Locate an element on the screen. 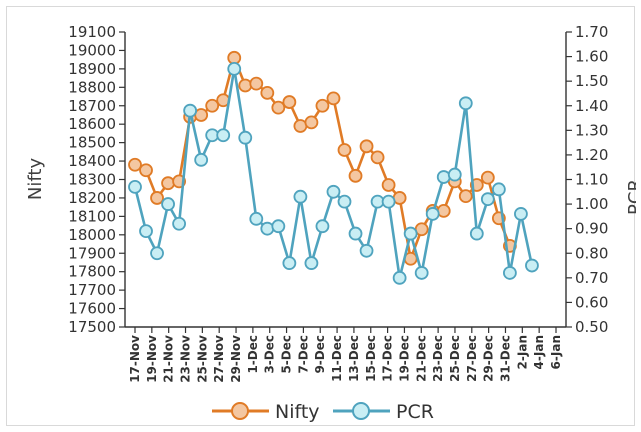 The image size is (641, 432). y2-tick-label: 0.60 is located at coordinates (591, 302).